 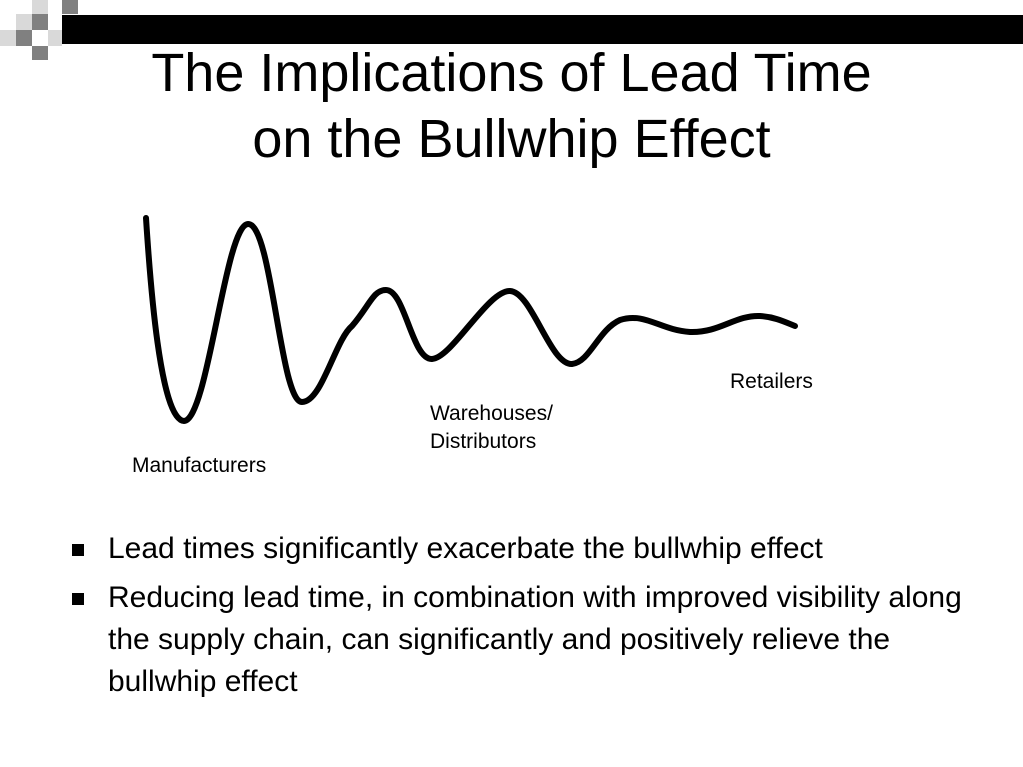 I want to click on label-warehouses: Warehouses/, so click(x=491, y=413).